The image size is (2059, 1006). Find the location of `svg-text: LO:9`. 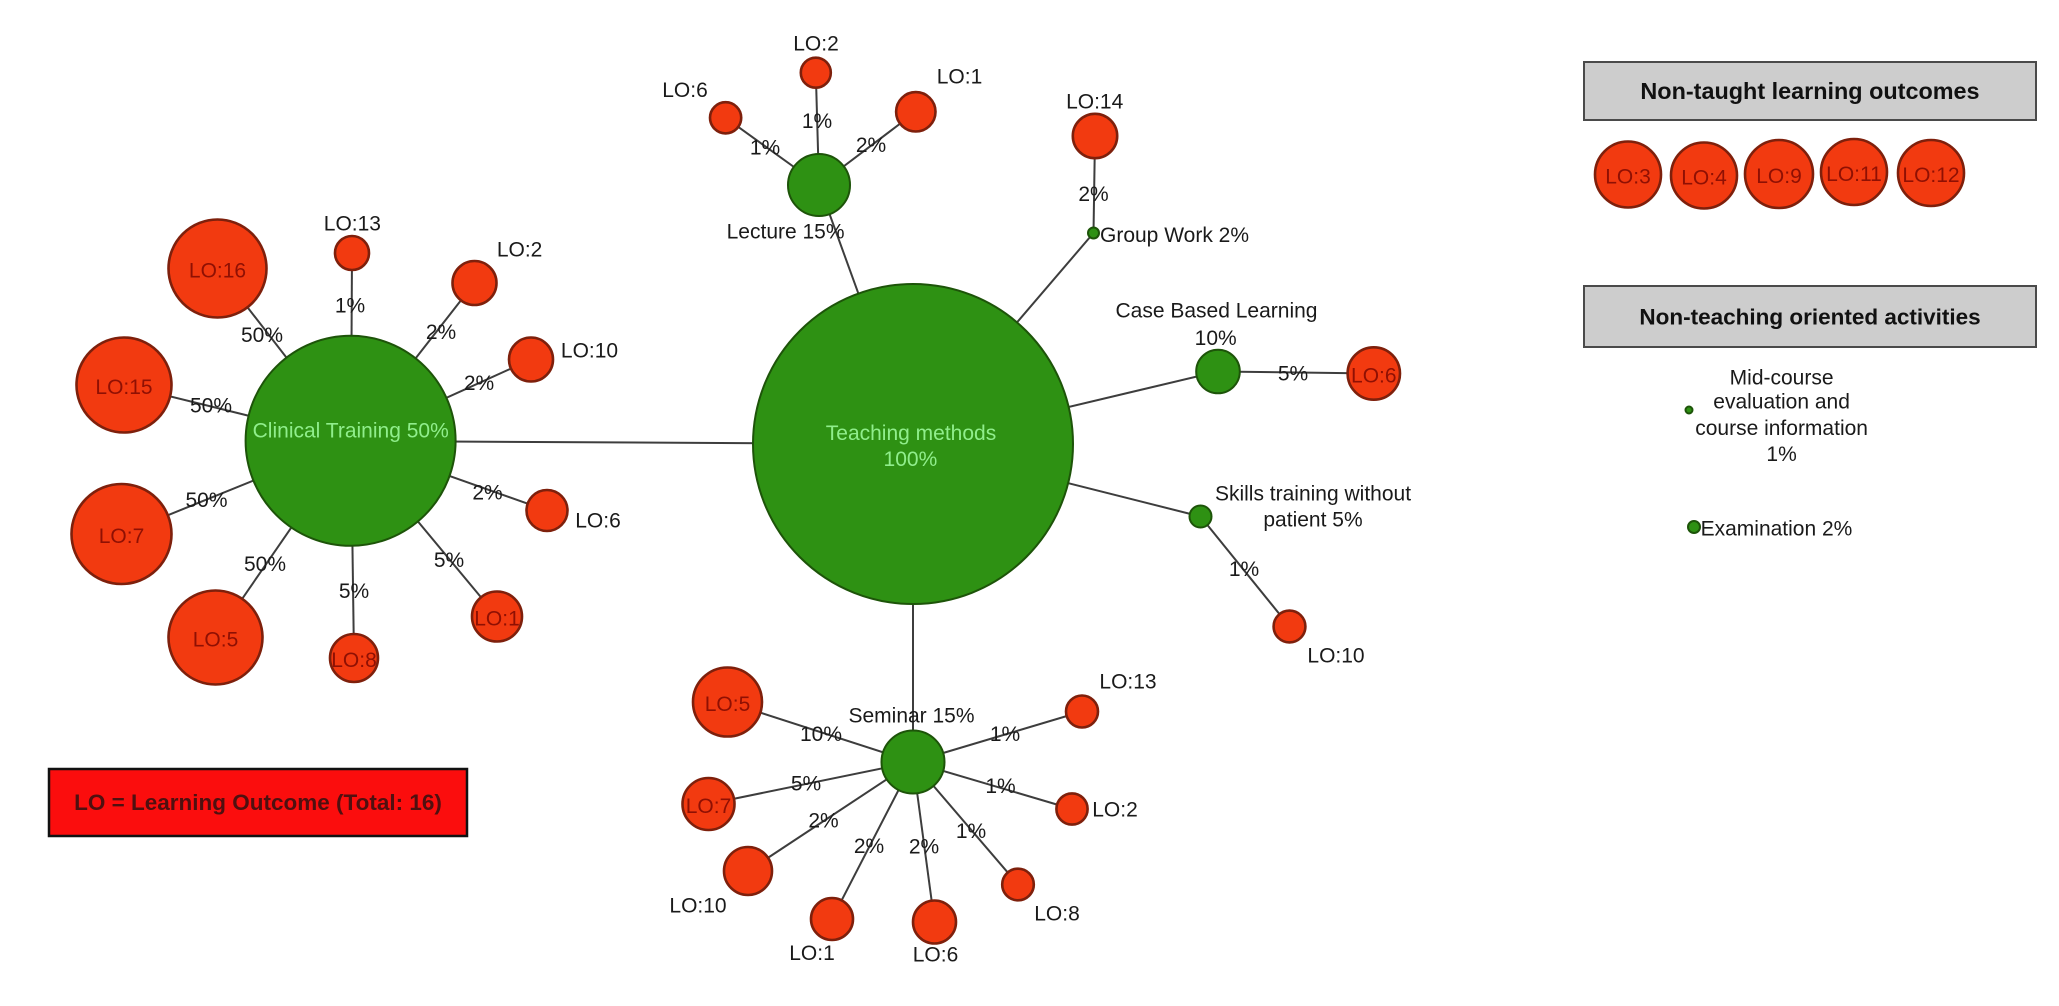

svg-text: LO:9 is located at coordinates (1779, 176).